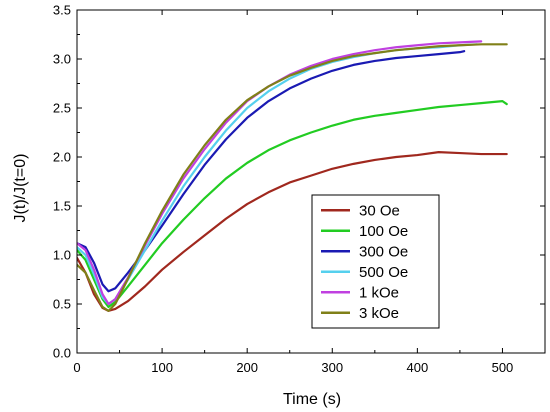 The image size is (550, 412). Describe the element at coordinates (383, 272) in the screenshot. I see `legend-label: 500 Oe` at that location.